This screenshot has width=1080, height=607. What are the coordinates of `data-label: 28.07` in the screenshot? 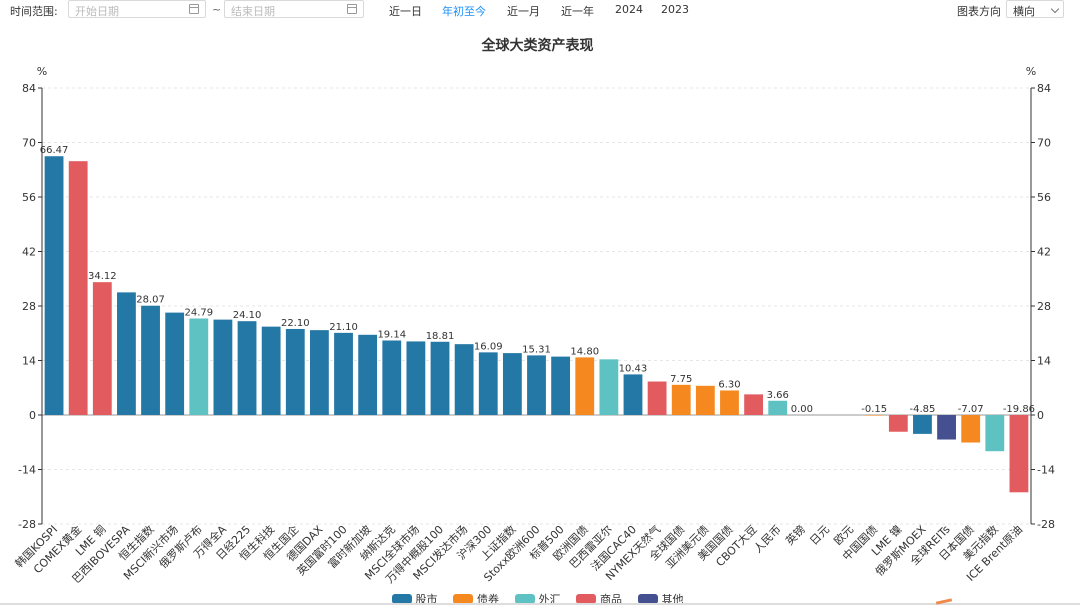 It's located at (150, 300).